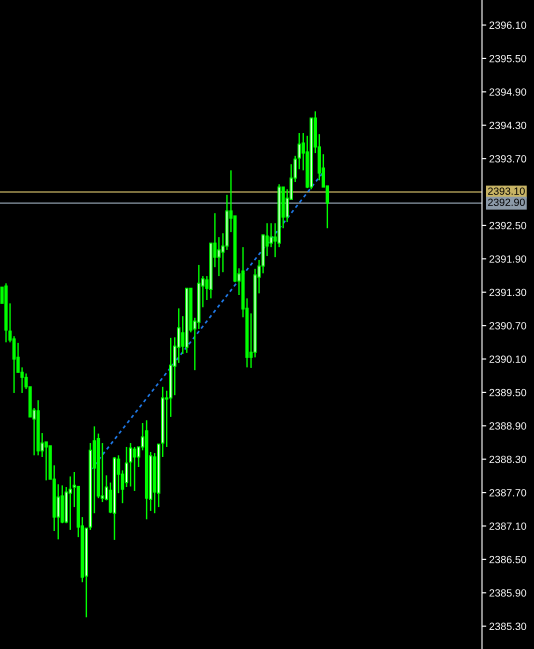 This screenshot has height=649, width=534. I want to click on y-tick-label: 2387.70, so click(507, 492).